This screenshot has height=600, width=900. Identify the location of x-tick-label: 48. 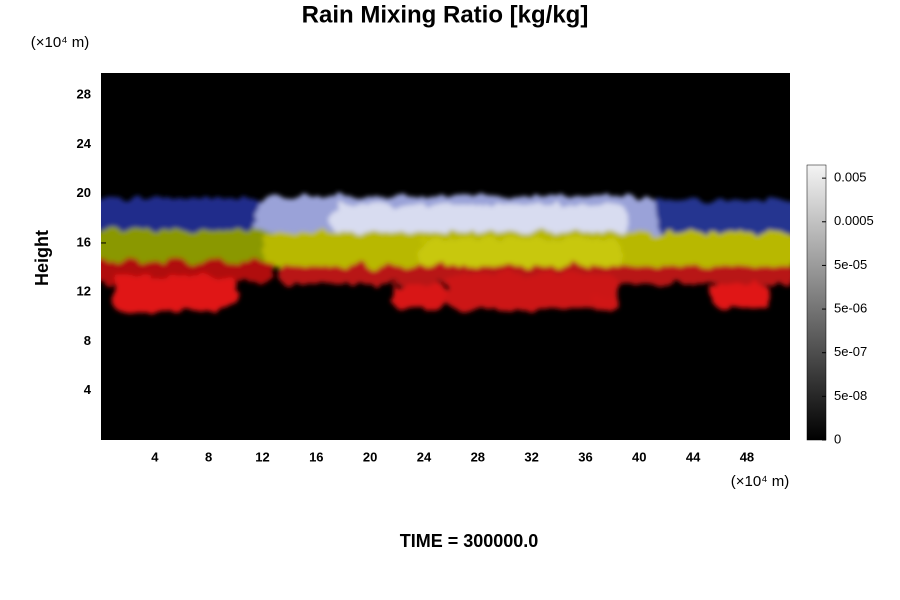
(747, 456).